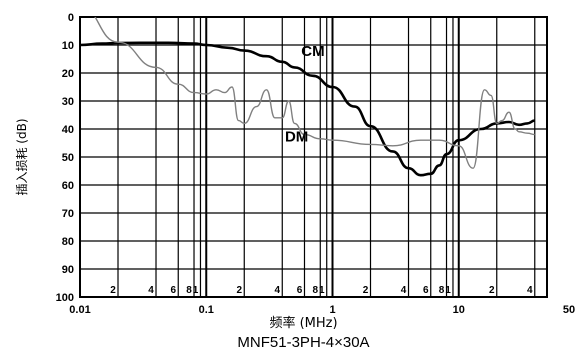 The image size is (584, 355). What do you see at coordinates (296, 137) in the screenshot?
I see `series-label-dm: DM` at bounding box center [296, 137].